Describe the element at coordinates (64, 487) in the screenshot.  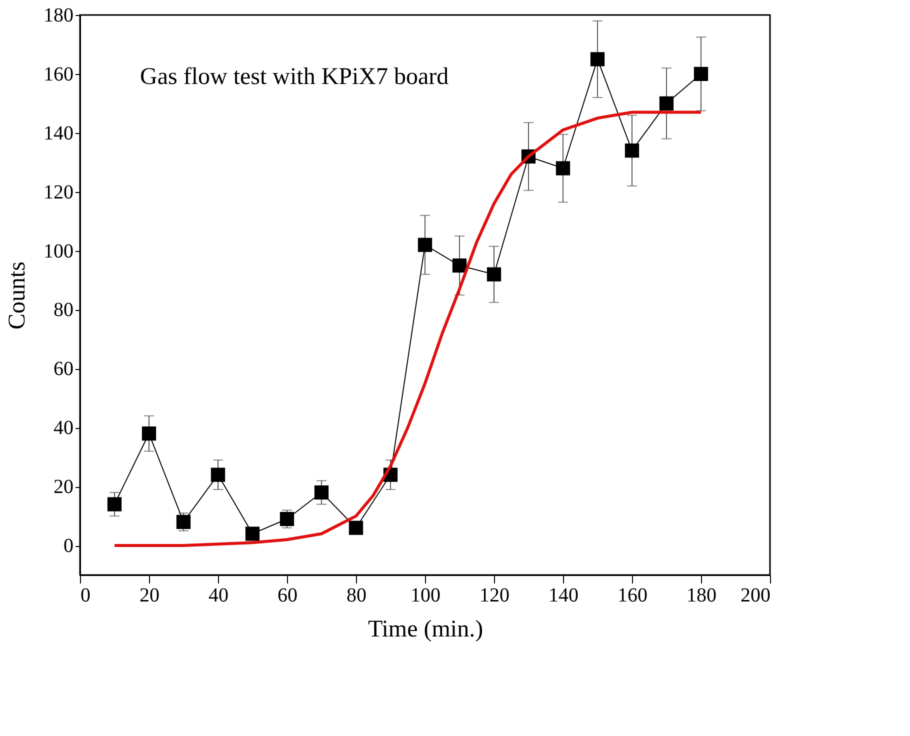
I see `y-tick-label: 20` at that location.